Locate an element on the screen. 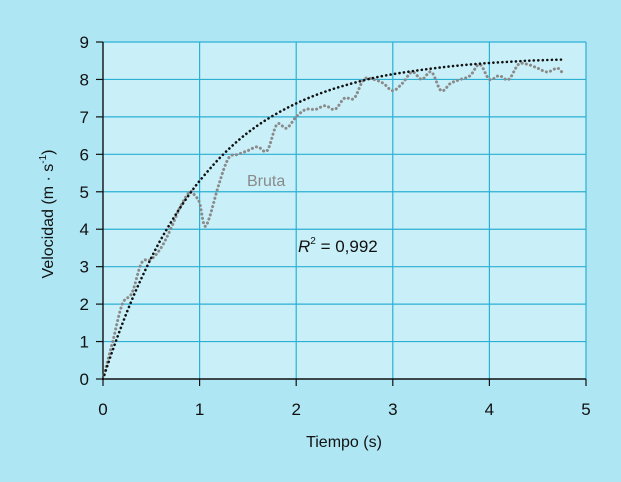 The height and width of the screenshot is (482, 621). y-tick-label: 5 is located at coordinates (84, 192).